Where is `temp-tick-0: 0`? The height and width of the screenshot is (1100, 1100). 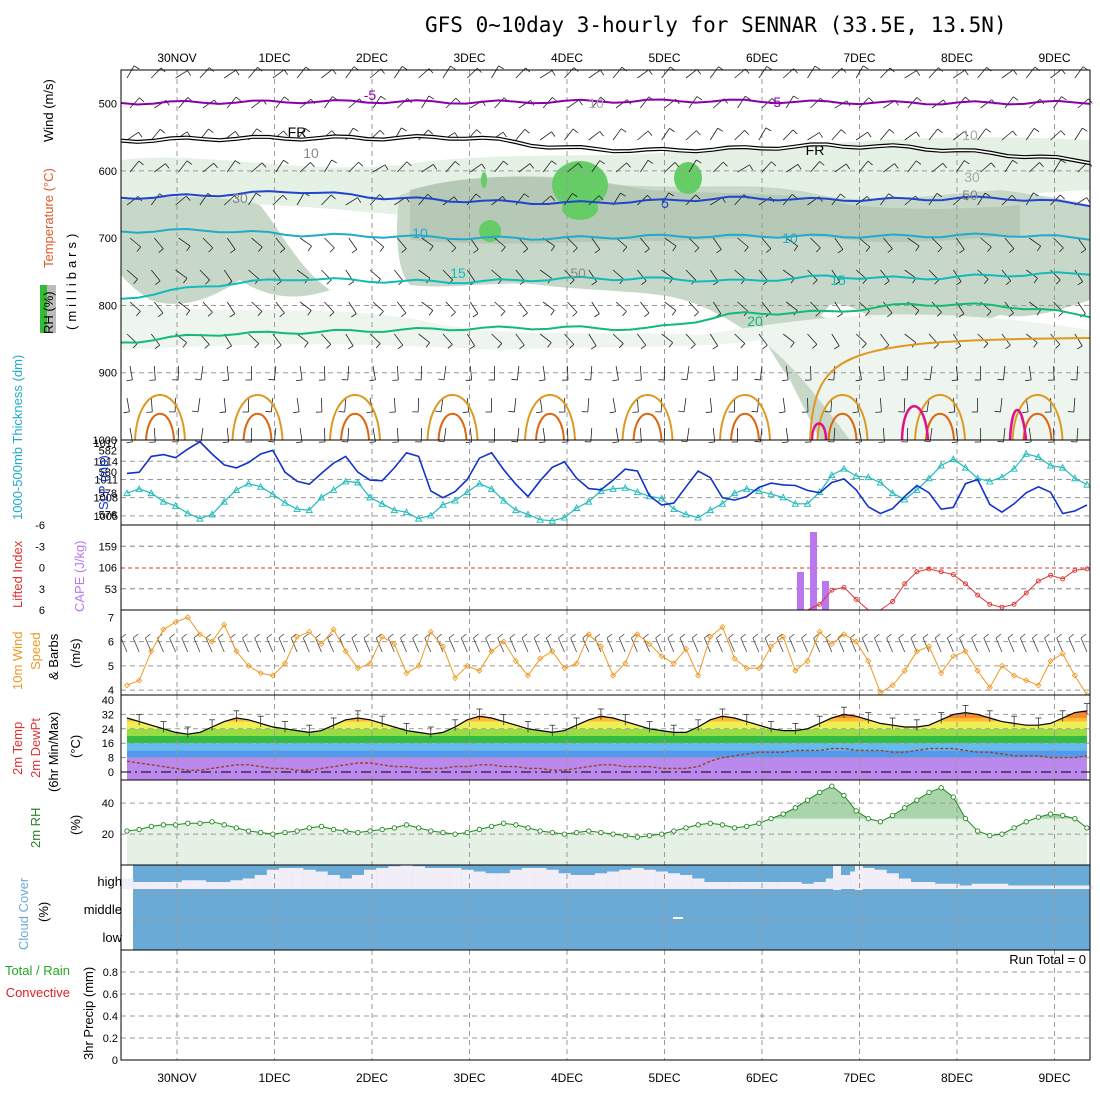 temp-tick-0: 0 is located at coordinates (111, 773).